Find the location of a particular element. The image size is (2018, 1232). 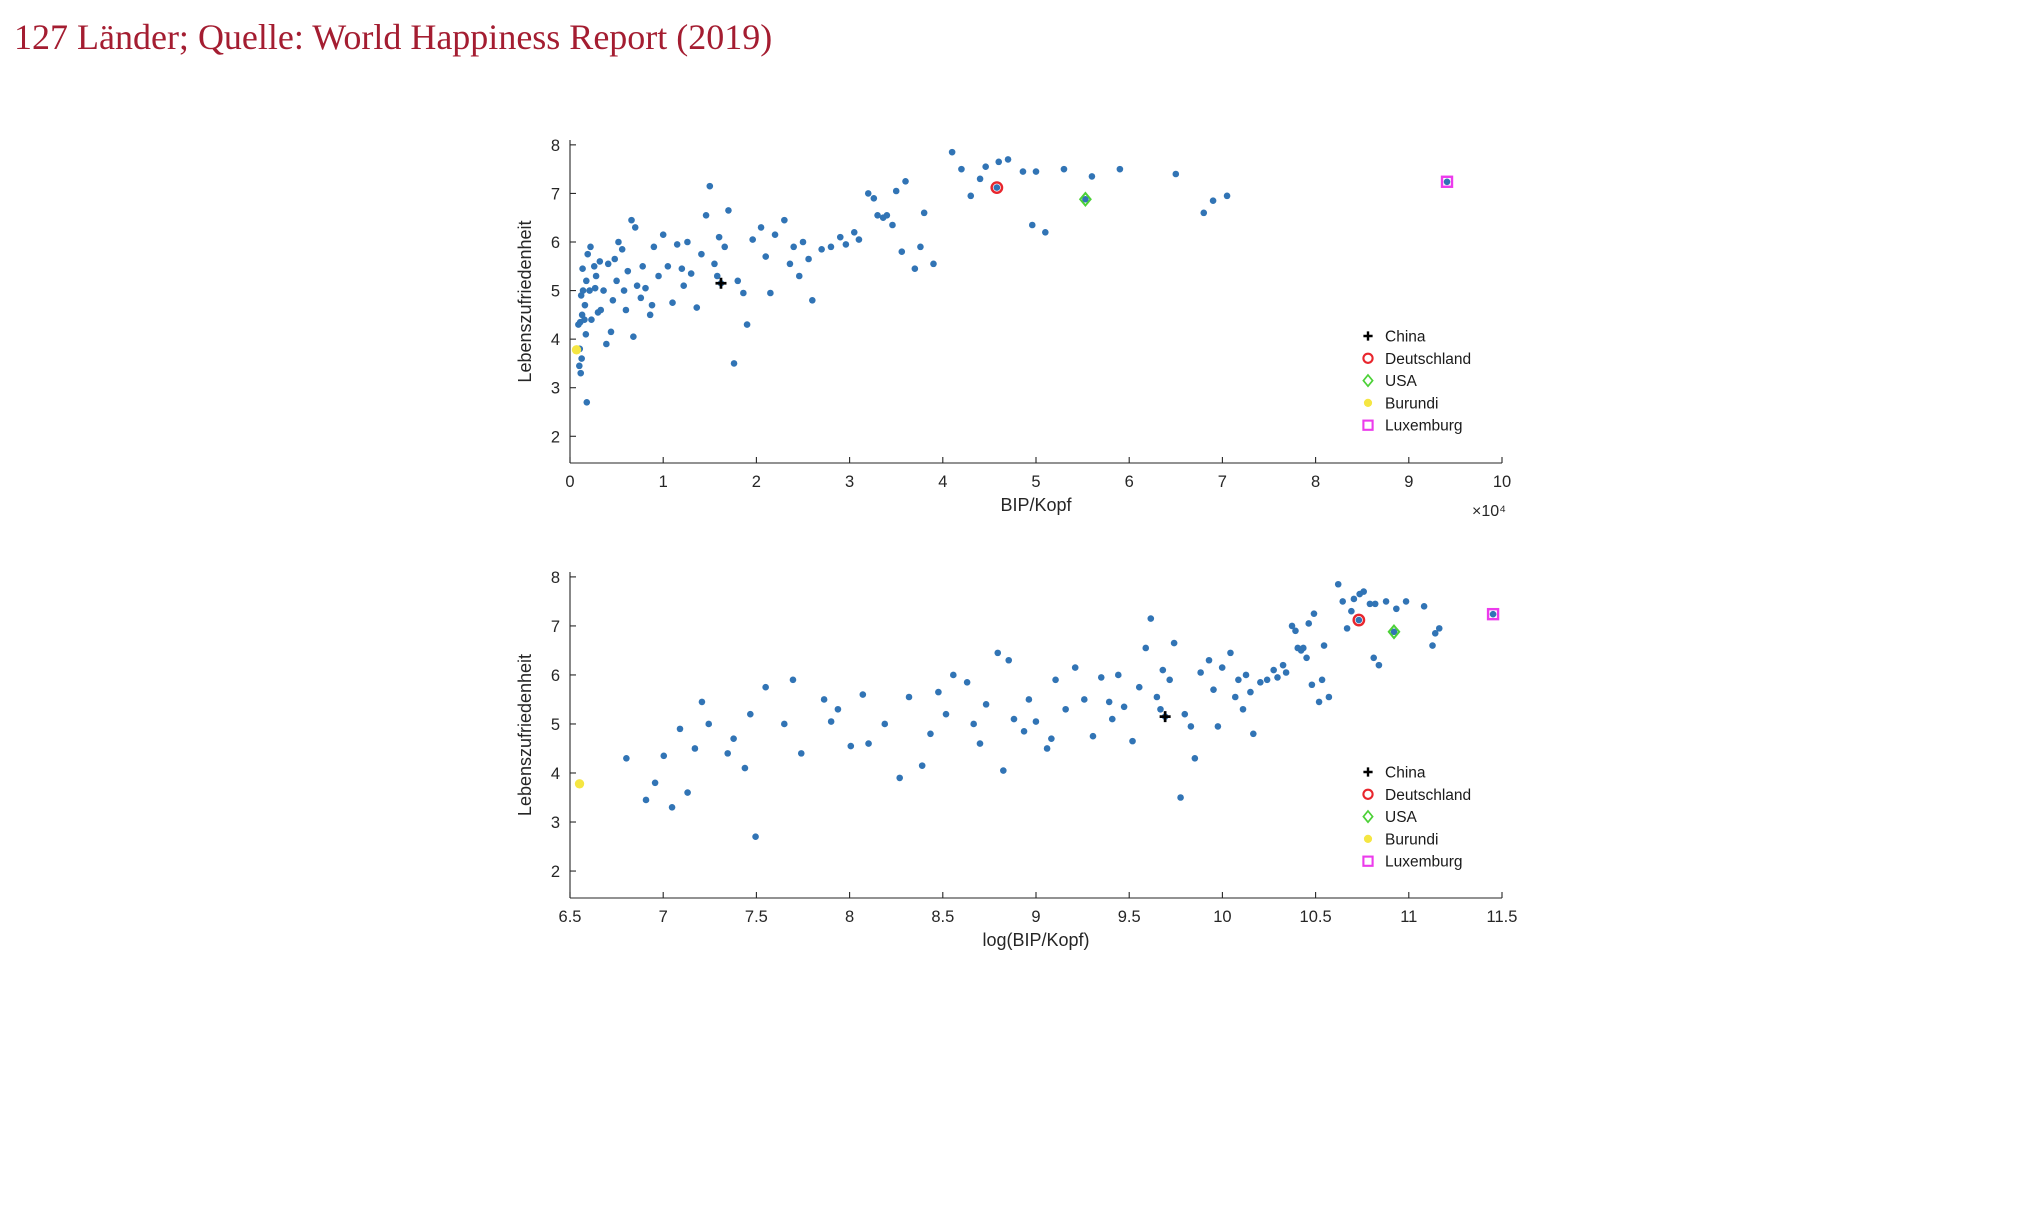

x-tick-label: 8.5 is located at coordinates (942, 917).